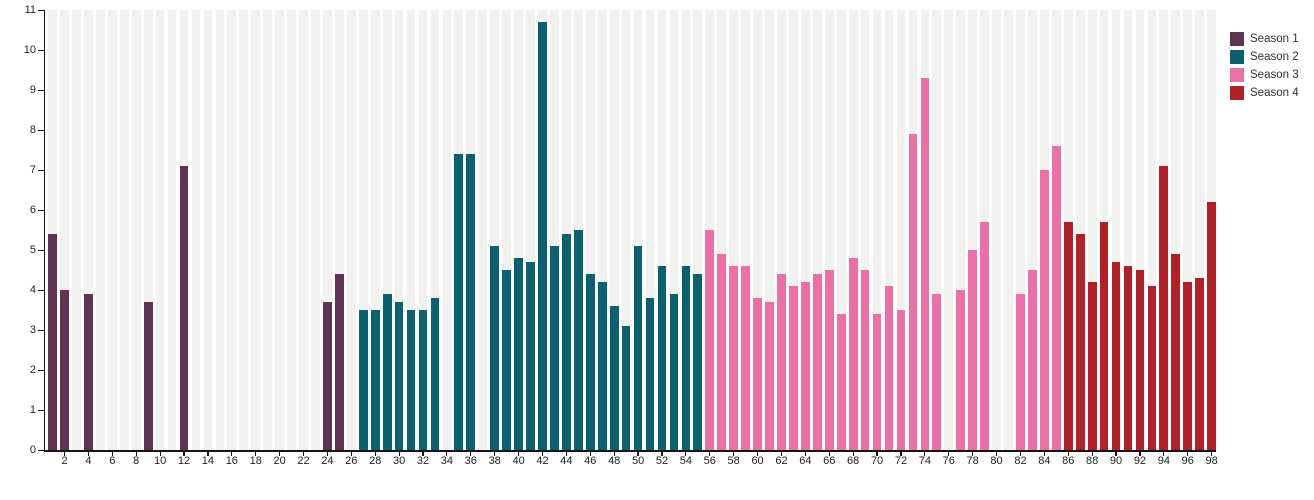 The width and height of the screenshot is (1314, 500). I want to click on x-axis-label: 18, so click(255, 461).